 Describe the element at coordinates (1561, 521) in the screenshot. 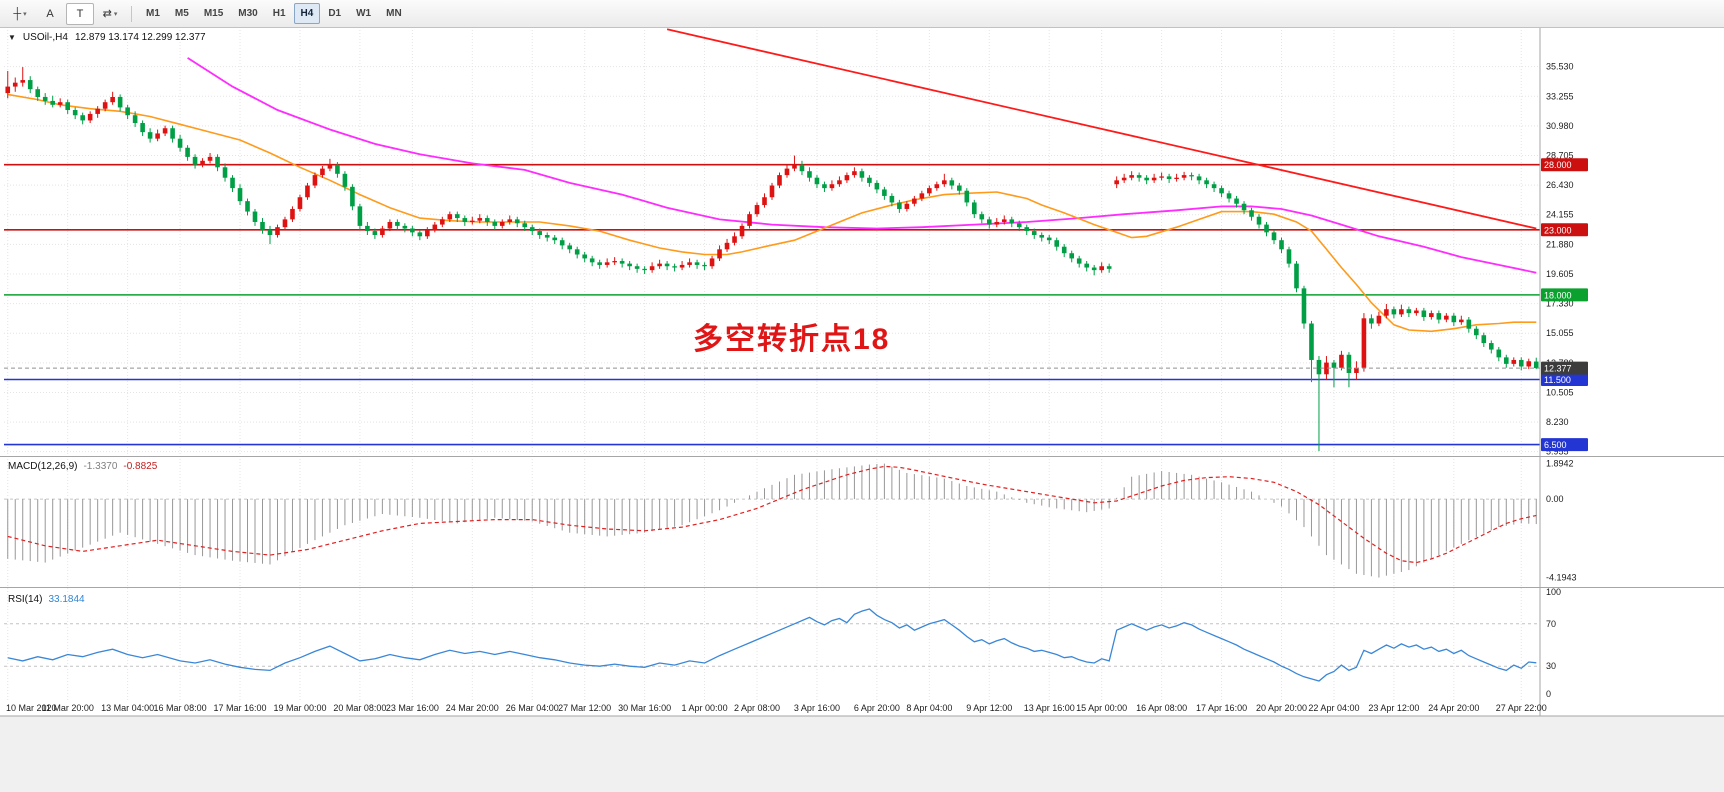

I see `macd-scale: 1.8942 0.00 -4.1943` at that location.